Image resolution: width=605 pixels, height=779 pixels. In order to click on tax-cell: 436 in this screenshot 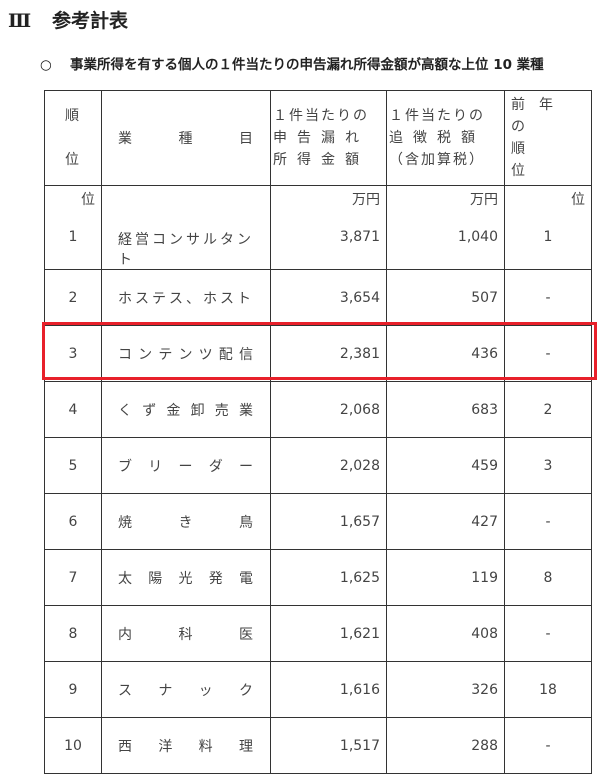, I will do `click(445, 353)`.